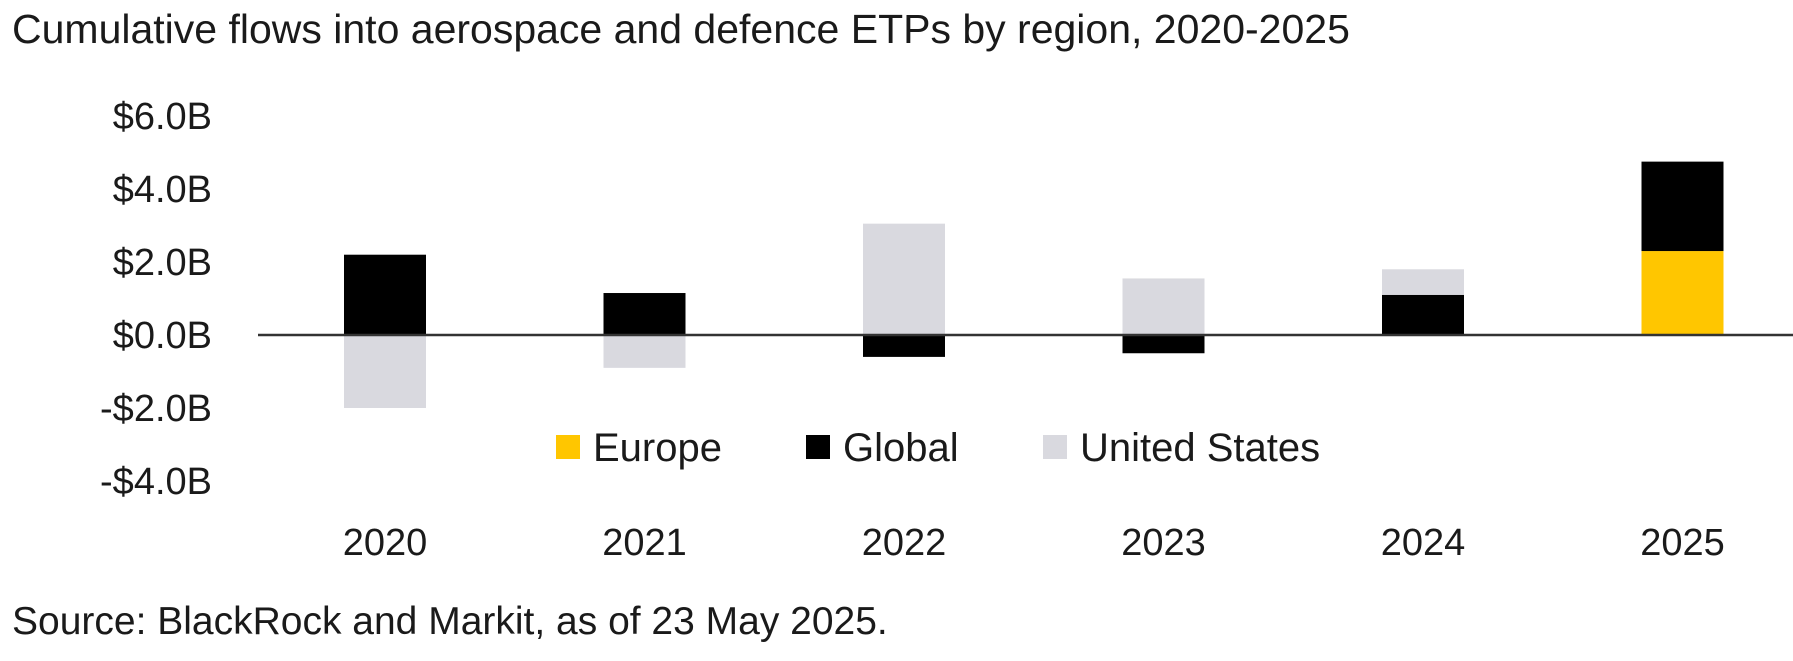 Image resolution: width=1793 pixels, height=661 pixels. Describe the element at coordinates (385, 543) in the screenshot. I see `x-tick-label: 2020` at that location.